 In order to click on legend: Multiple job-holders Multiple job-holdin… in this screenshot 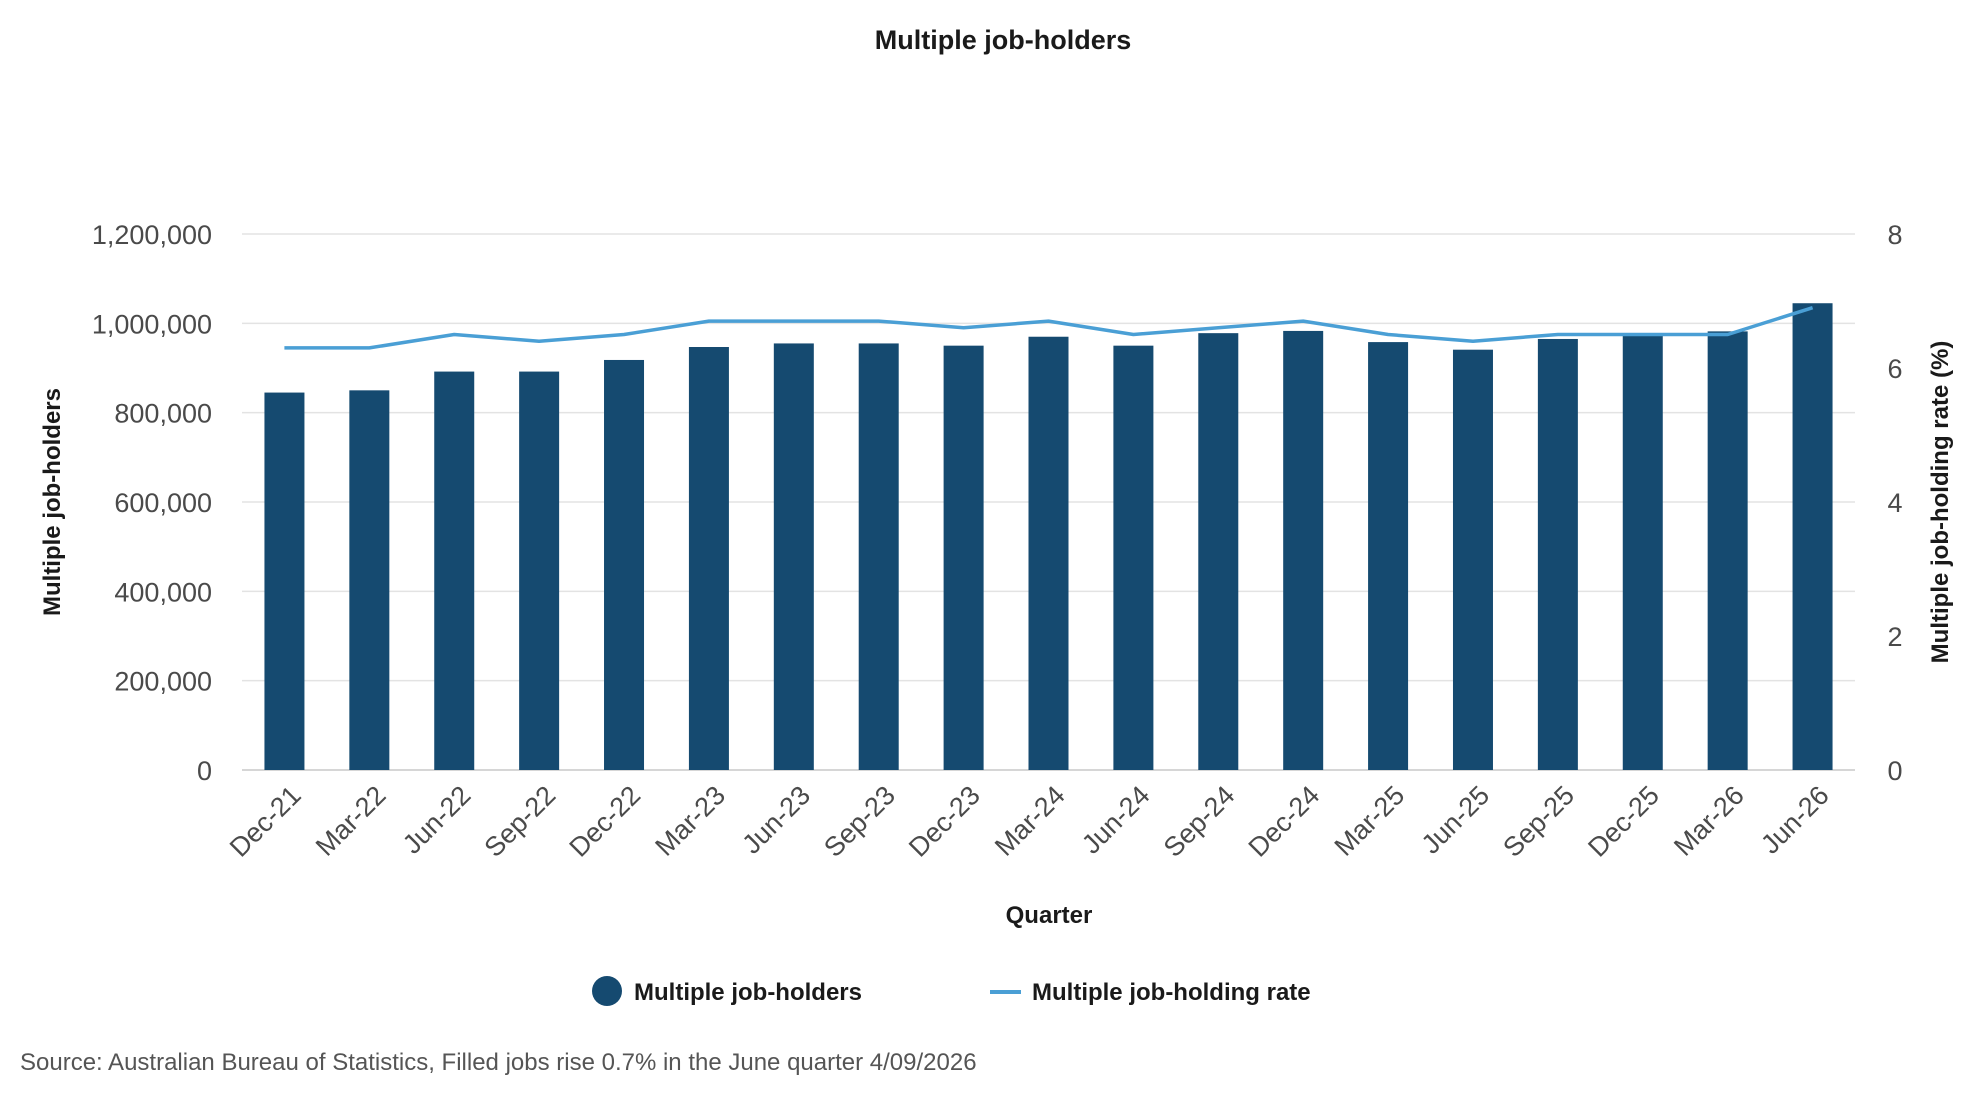, I will do `click(951, 991)`.